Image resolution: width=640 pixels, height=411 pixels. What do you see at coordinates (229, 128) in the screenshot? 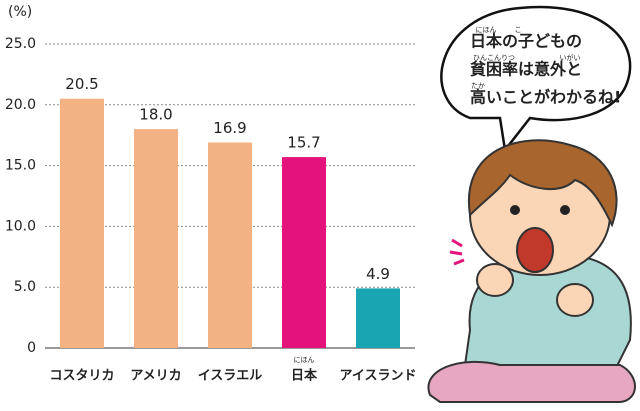
I see `value-label: 16.9` at bounding box center [229, 128].